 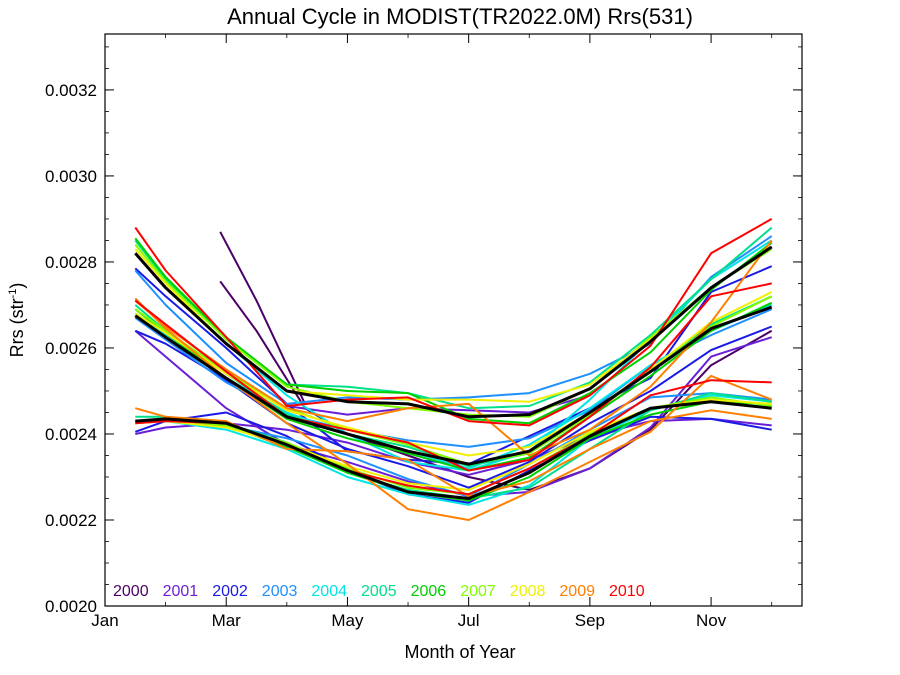 What do you see at coordinates (577, 591) in the screenshot?
I see `legend-item-2009: 2009` at bounding box center [577, 591].